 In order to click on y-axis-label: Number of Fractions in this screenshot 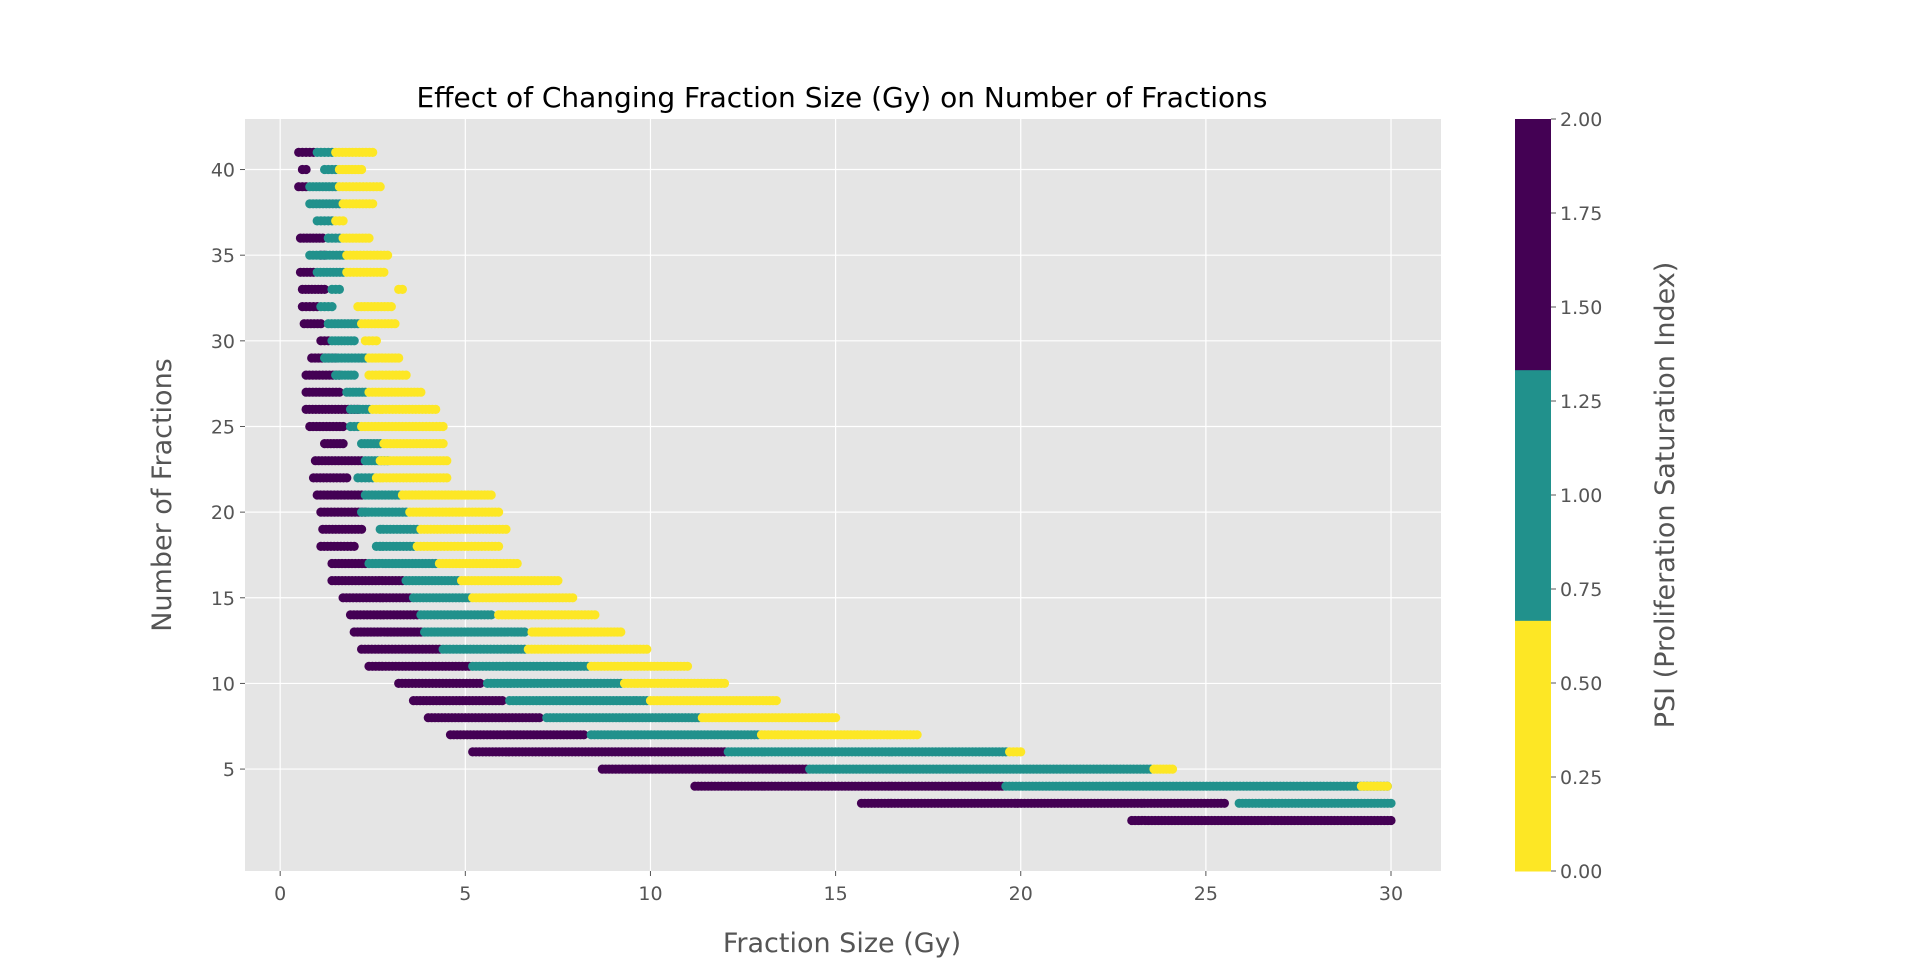, I will do `click(162, 495)`.